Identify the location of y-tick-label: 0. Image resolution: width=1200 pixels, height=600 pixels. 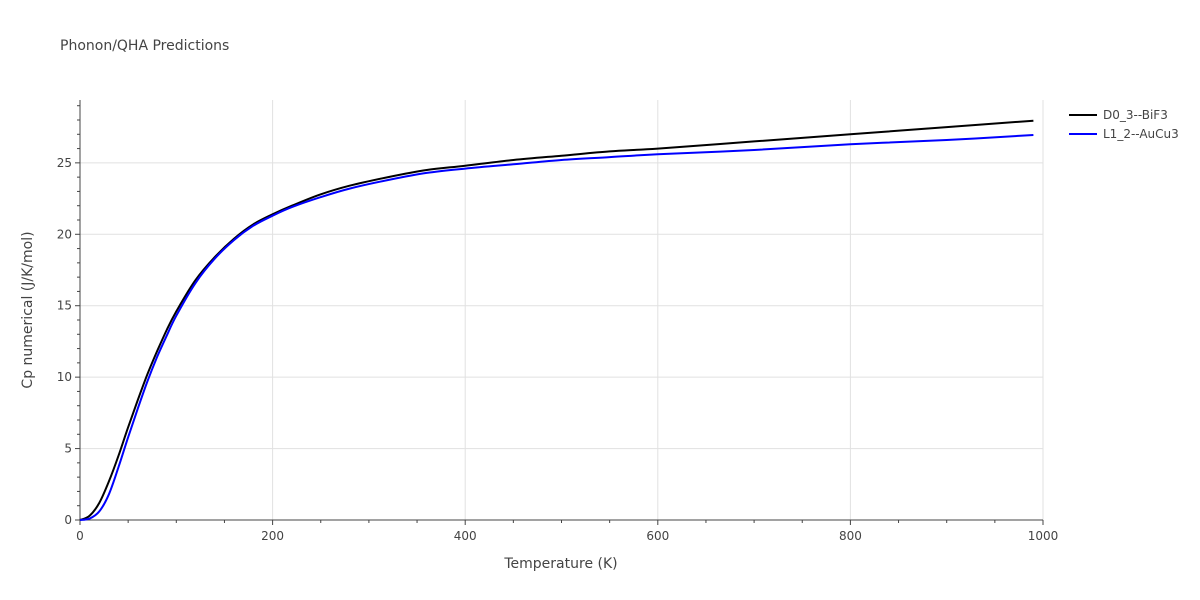
(68, 520).